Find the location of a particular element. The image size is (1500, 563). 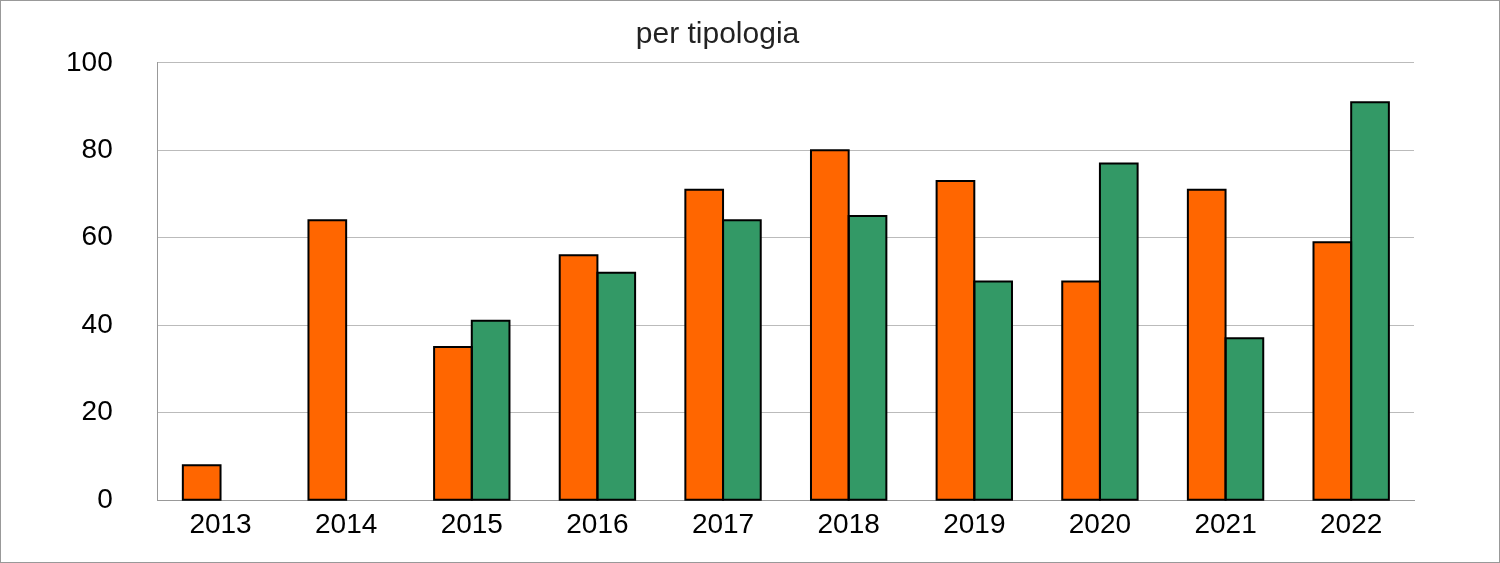

x-tick-label: 2018 is located at coordinates (848, 523).